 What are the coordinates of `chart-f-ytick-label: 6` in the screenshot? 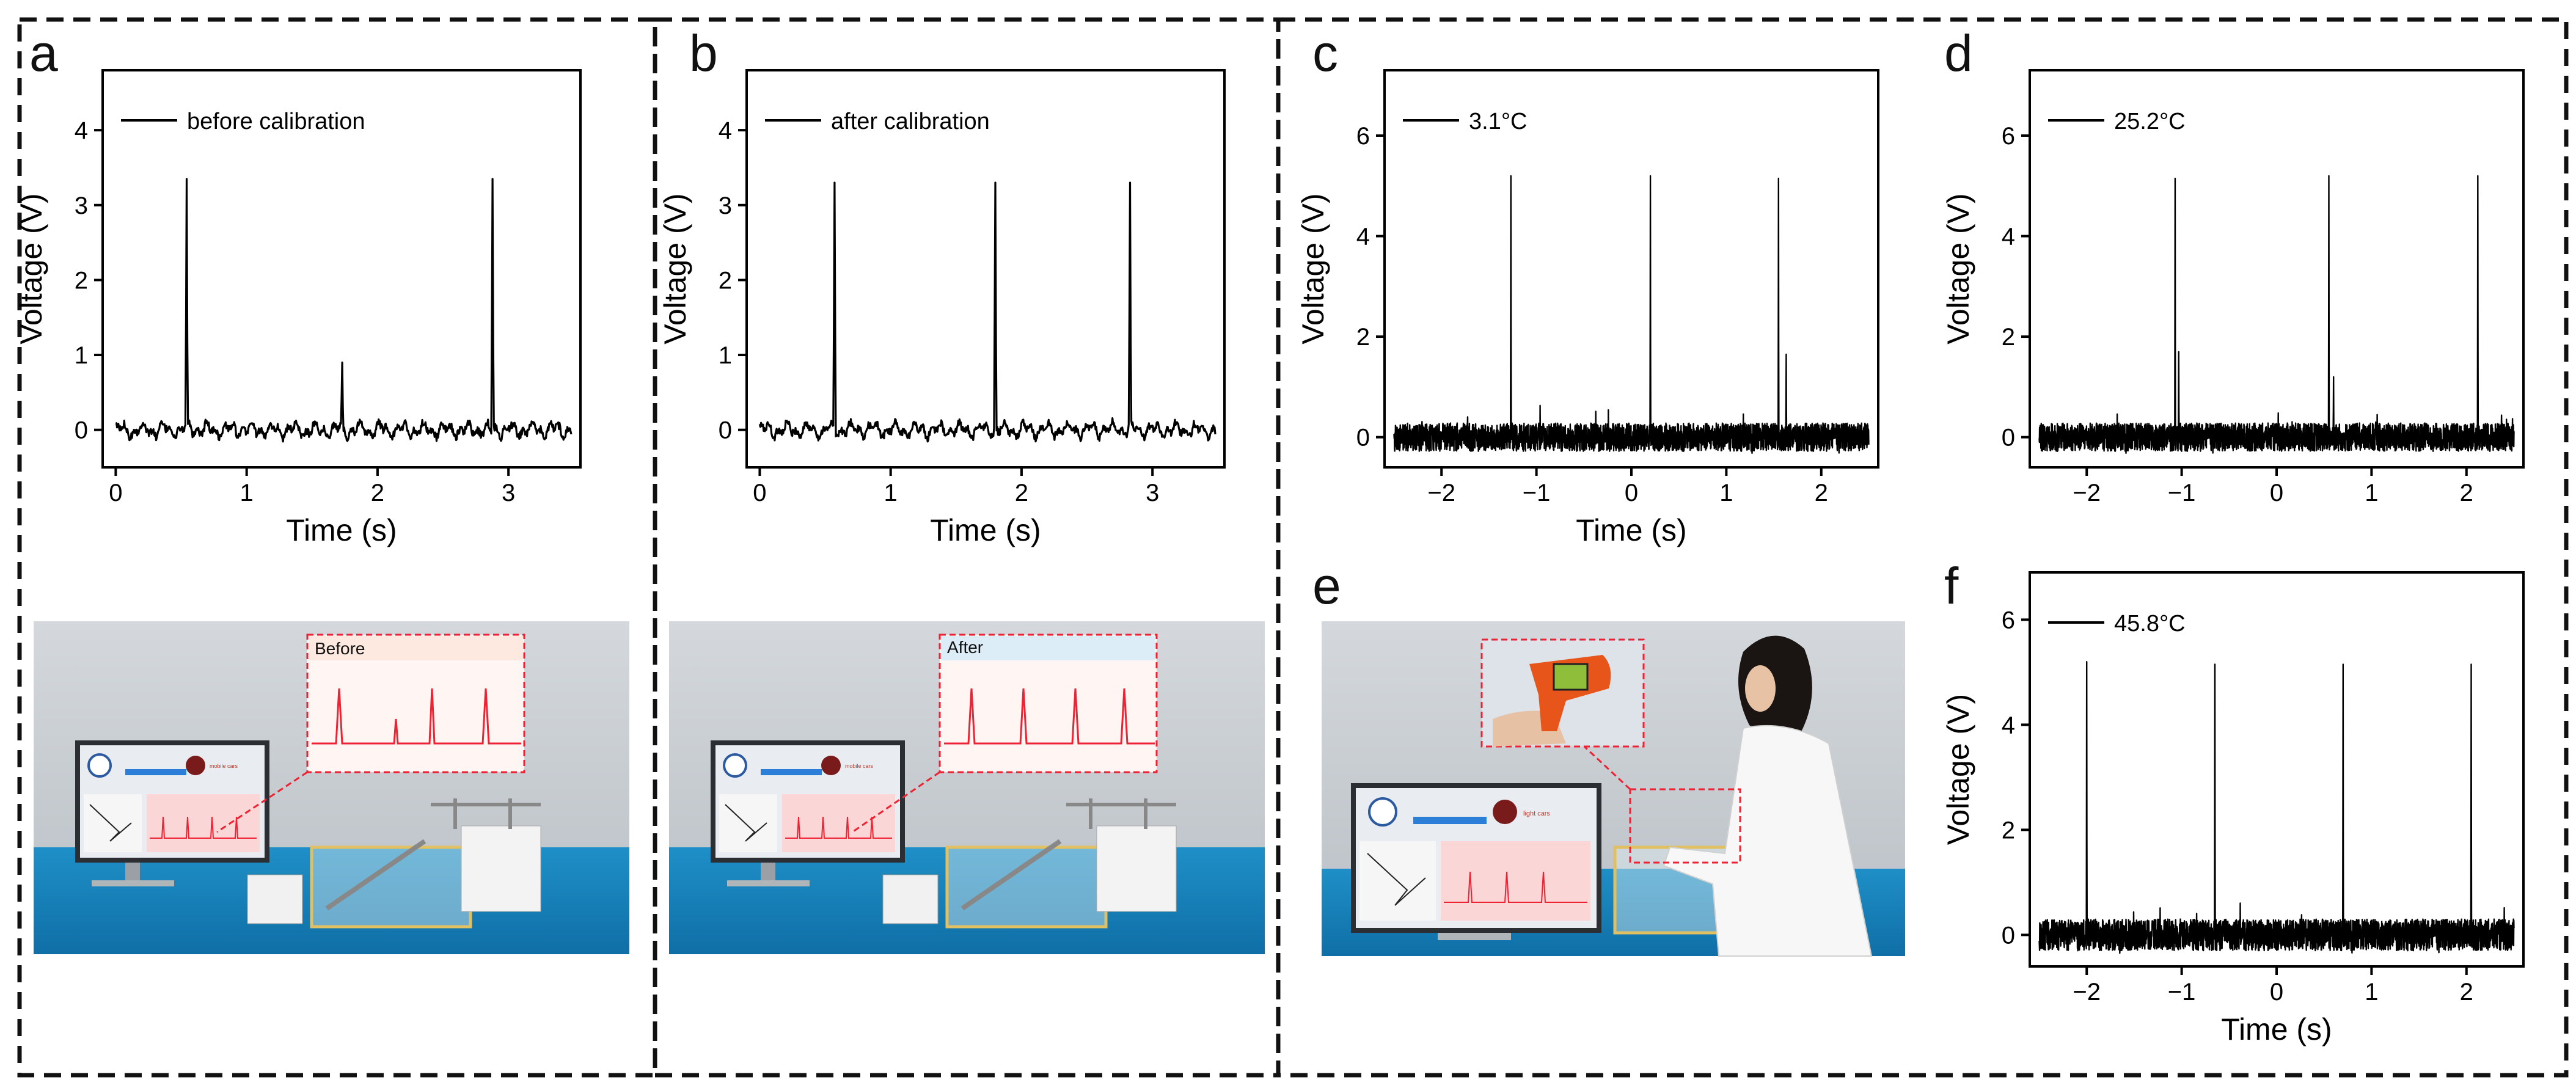 It's located at (2008, 620).